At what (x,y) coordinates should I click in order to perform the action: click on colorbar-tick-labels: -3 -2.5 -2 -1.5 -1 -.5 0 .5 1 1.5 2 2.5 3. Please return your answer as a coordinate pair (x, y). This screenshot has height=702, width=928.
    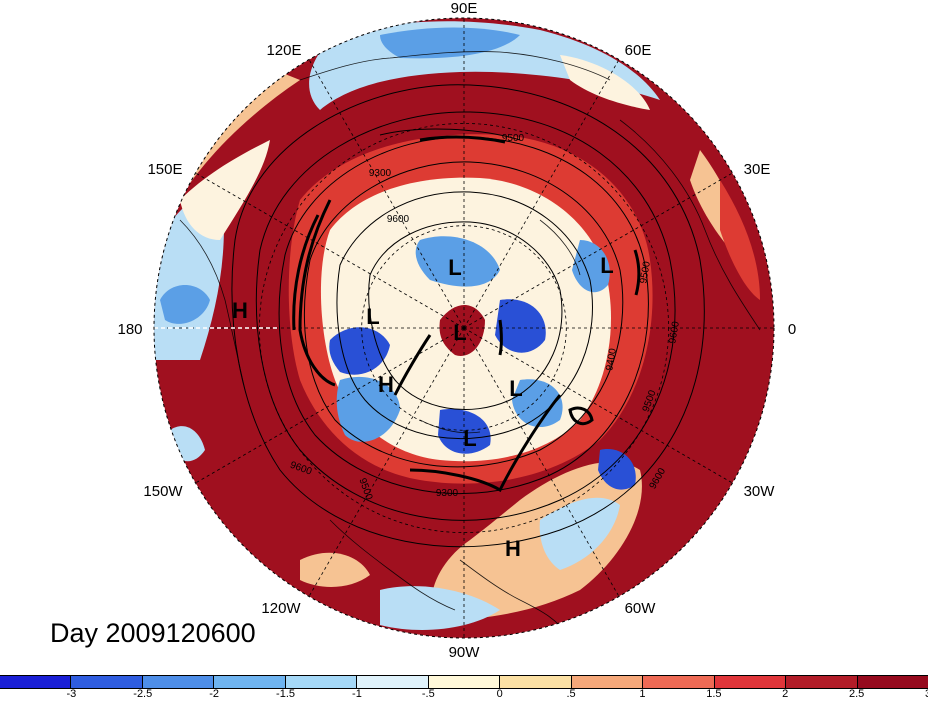
    Looking at the image, I should click on (464, 695).